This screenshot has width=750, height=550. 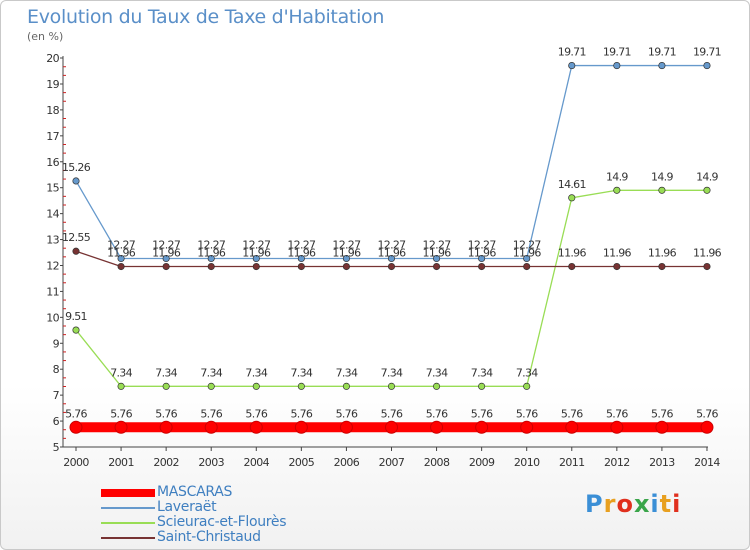 What do you see at coordinates (666, 504) in the screenshot?
I see `brand-letter: t` at bounding box center [666, 504].